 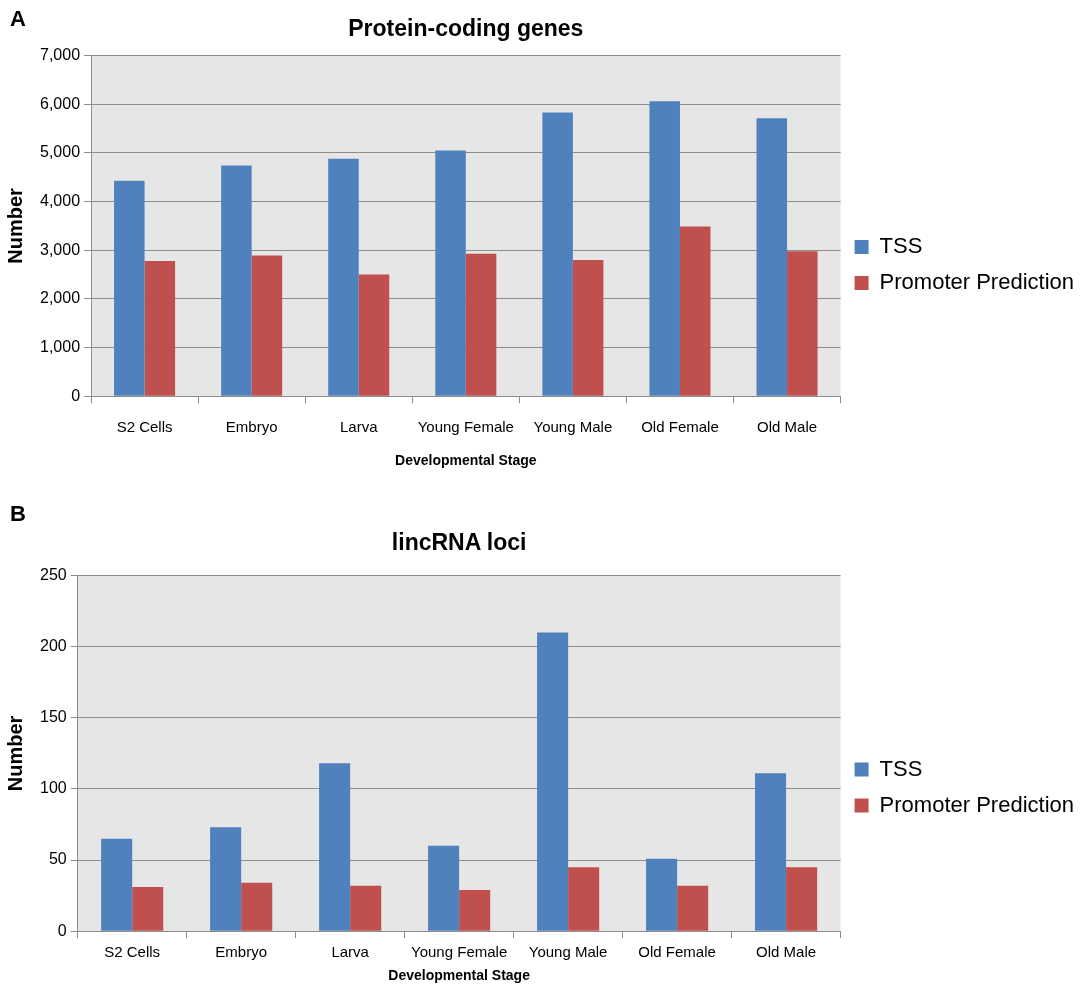 I want to click on y-tick-label: 2,000, so click(x=60, y=298).